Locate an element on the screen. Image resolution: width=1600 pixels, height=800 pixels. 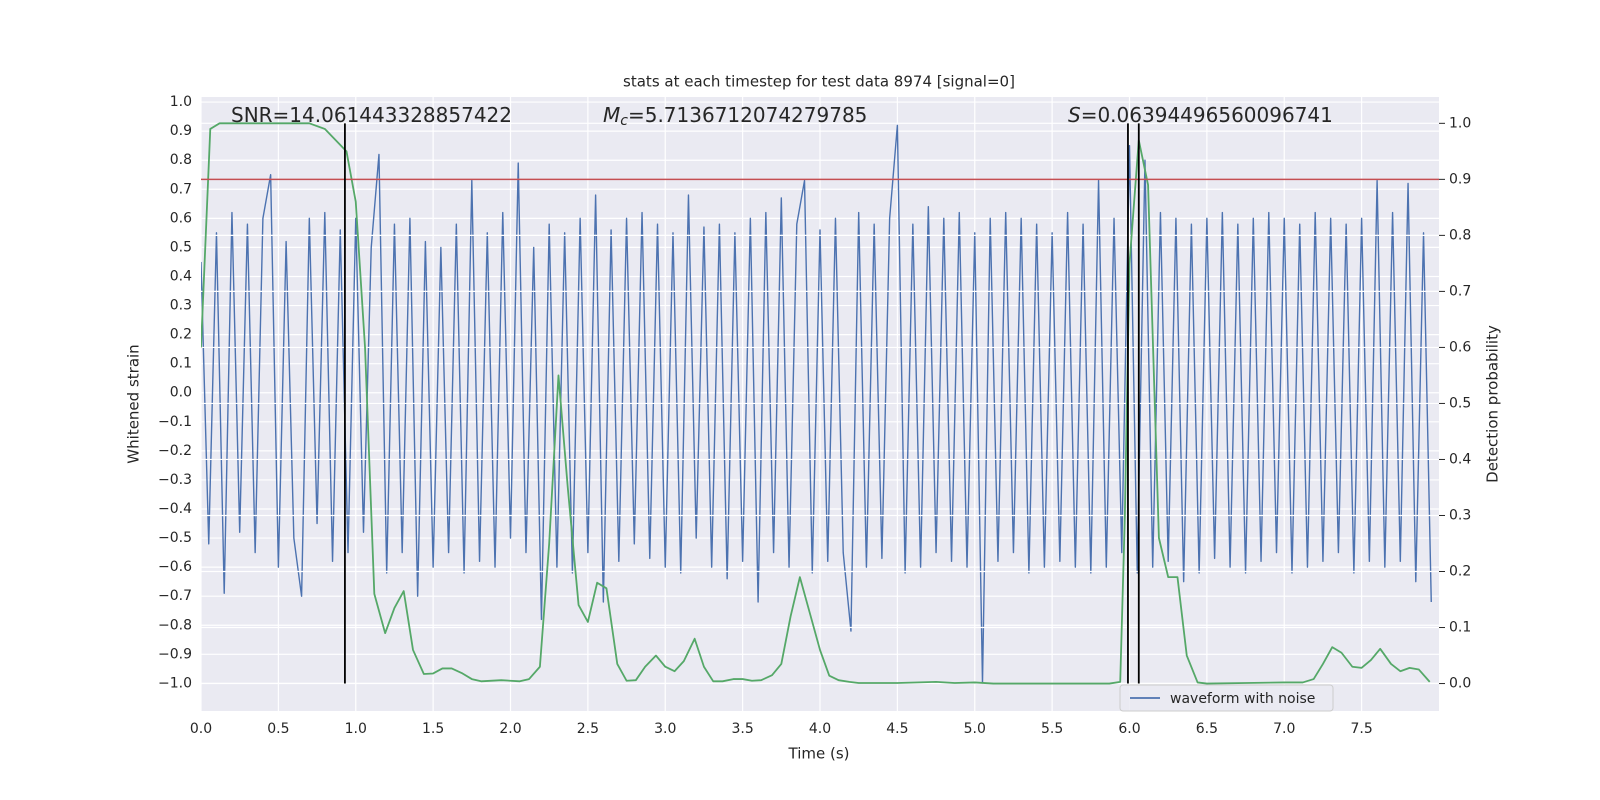
y-tick-label: −0.4 is located at coordinates (175, 509).